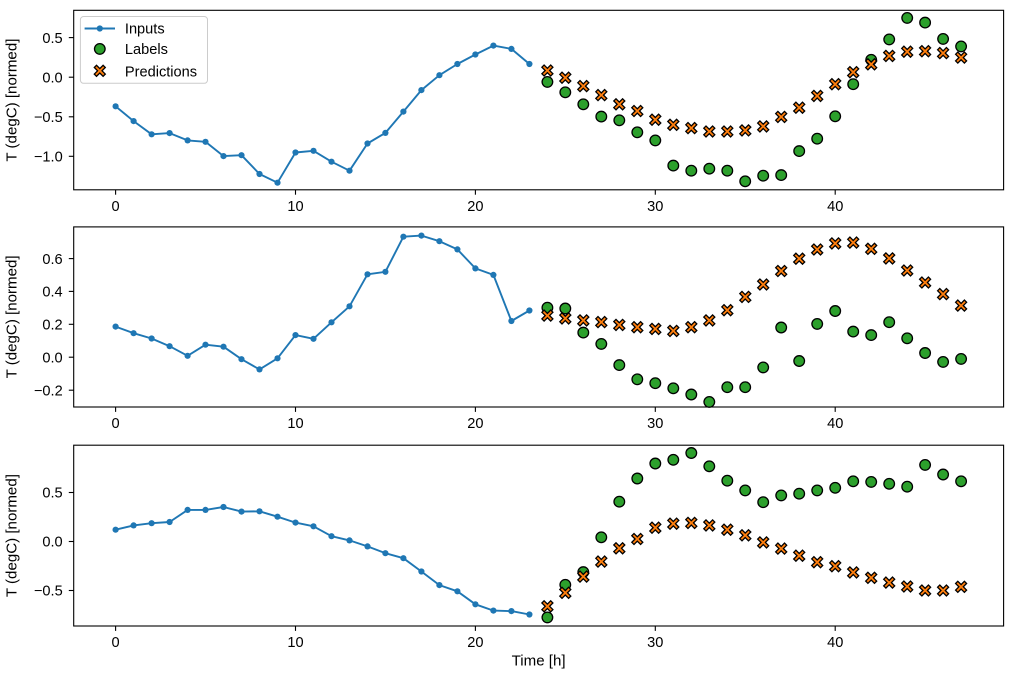  Describe the element at coordinates (48, 391) in the screenshot. I see `svg-text: −0.2` at that location.